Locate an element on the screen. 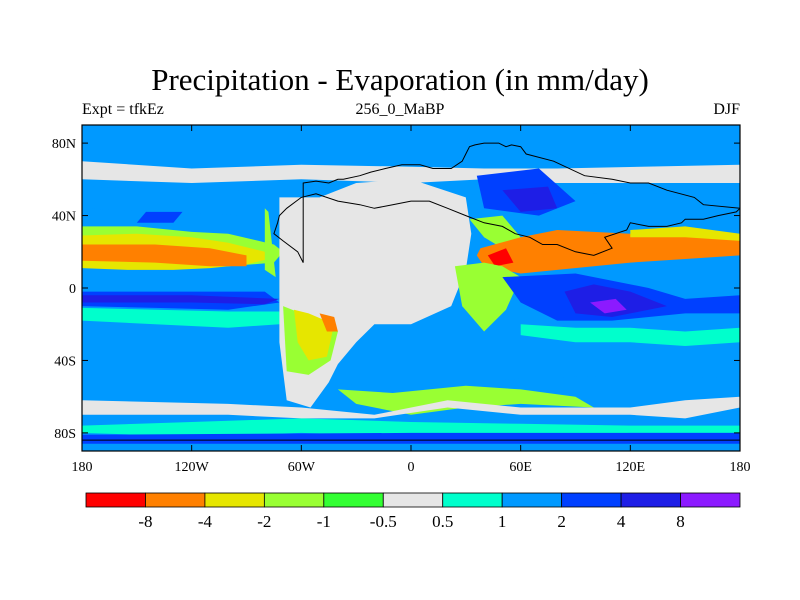  colorbar-level-label: -4 is located at coordinates (205, 521).